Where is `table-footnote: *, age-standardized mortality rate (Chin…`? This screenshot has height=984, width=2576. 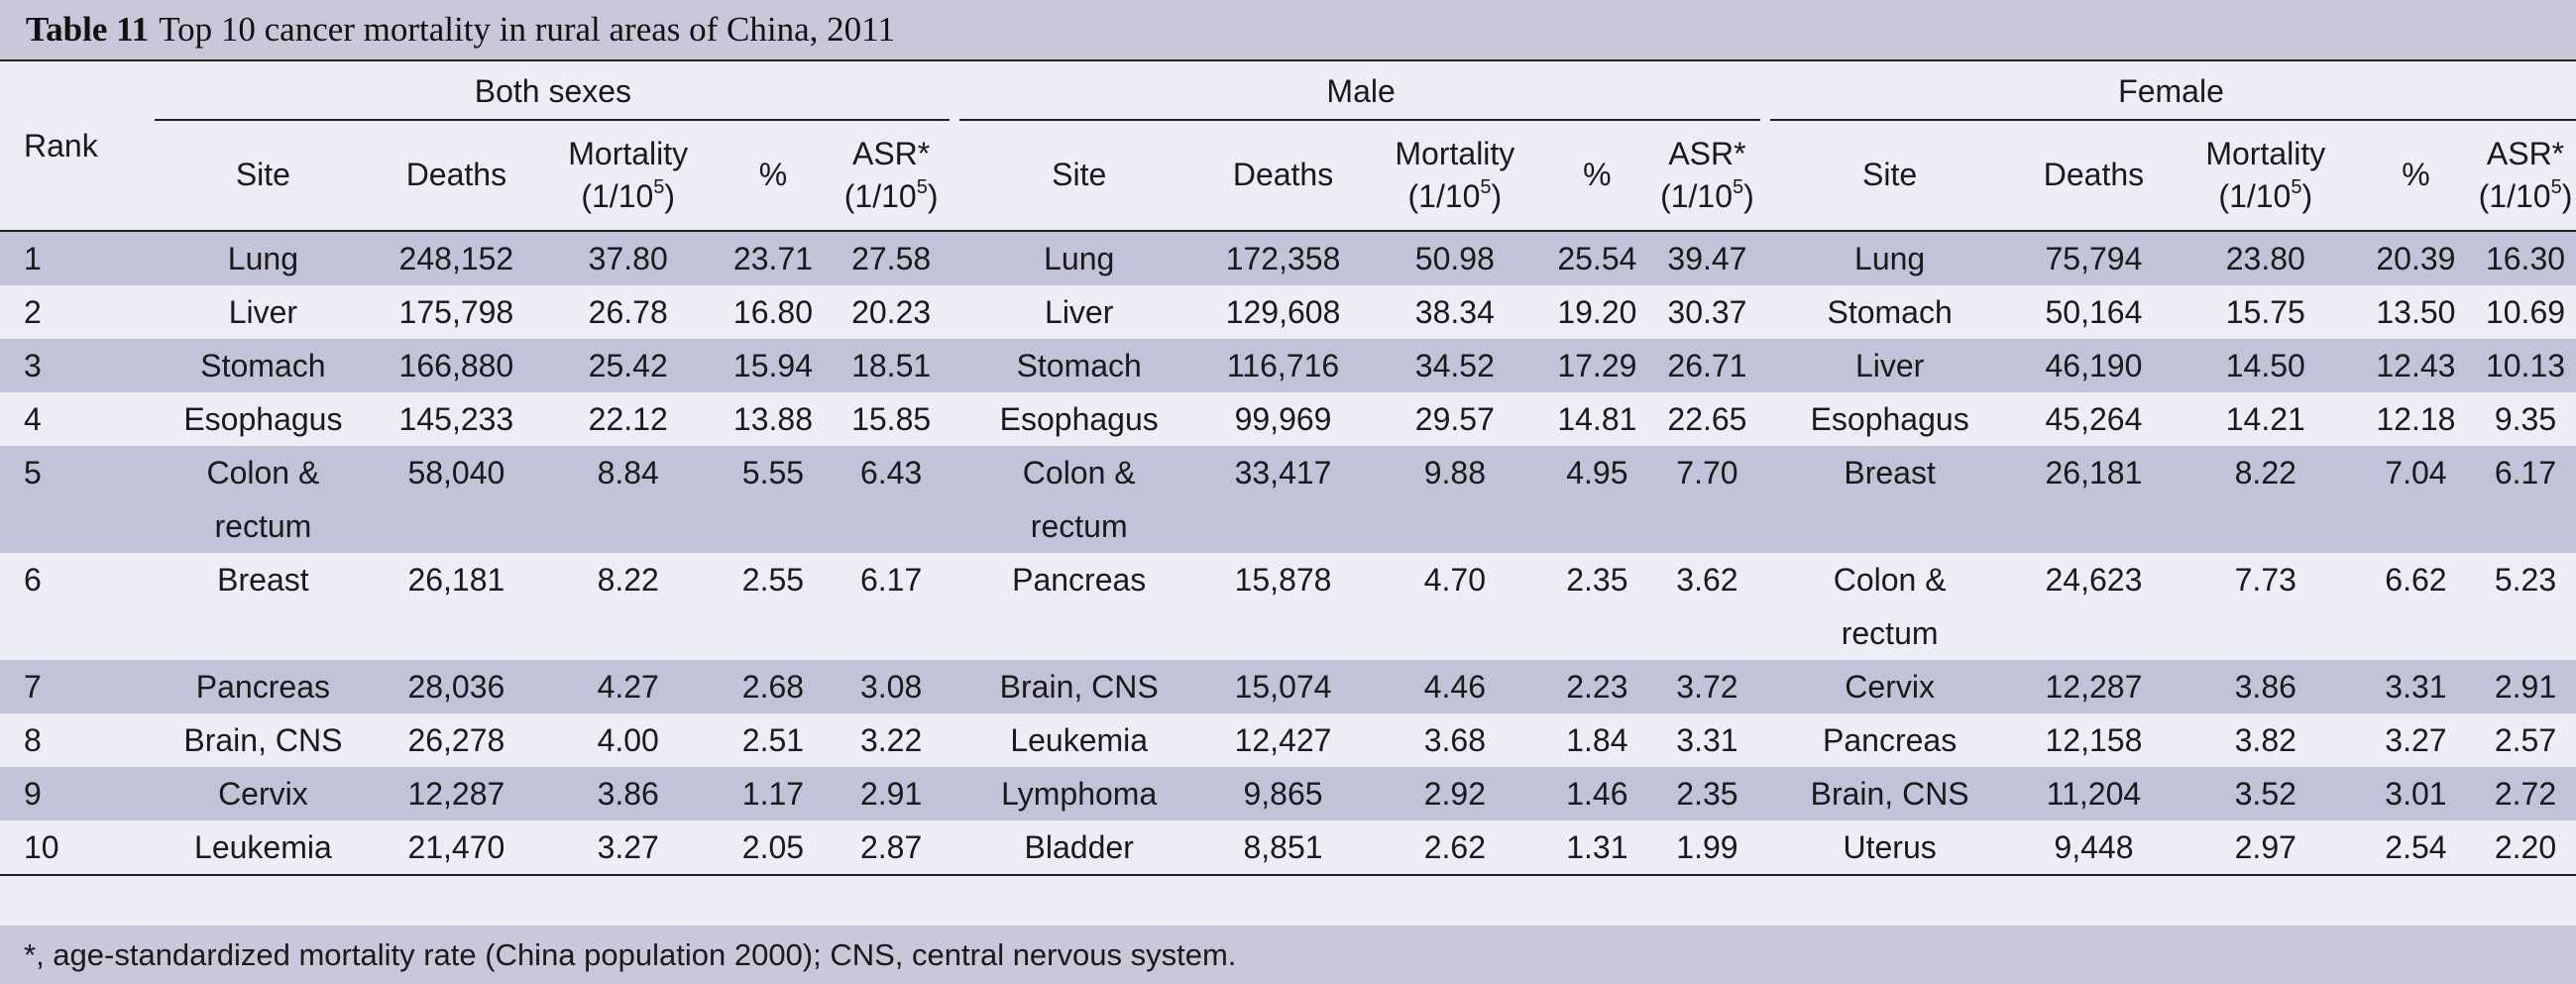 table-footnote: *, age-standardized mortality rate (Chin… is located at coordinates (1288, 955).